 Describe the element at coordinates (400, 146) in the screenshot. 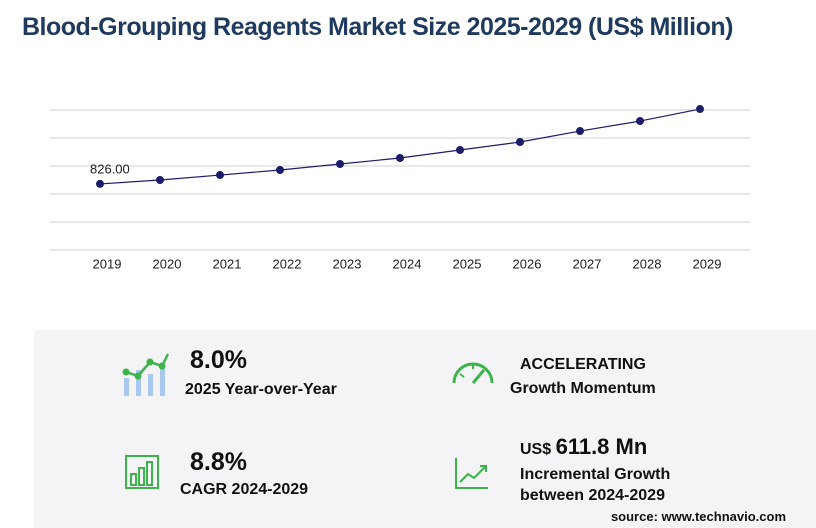

I see `line` at that location.